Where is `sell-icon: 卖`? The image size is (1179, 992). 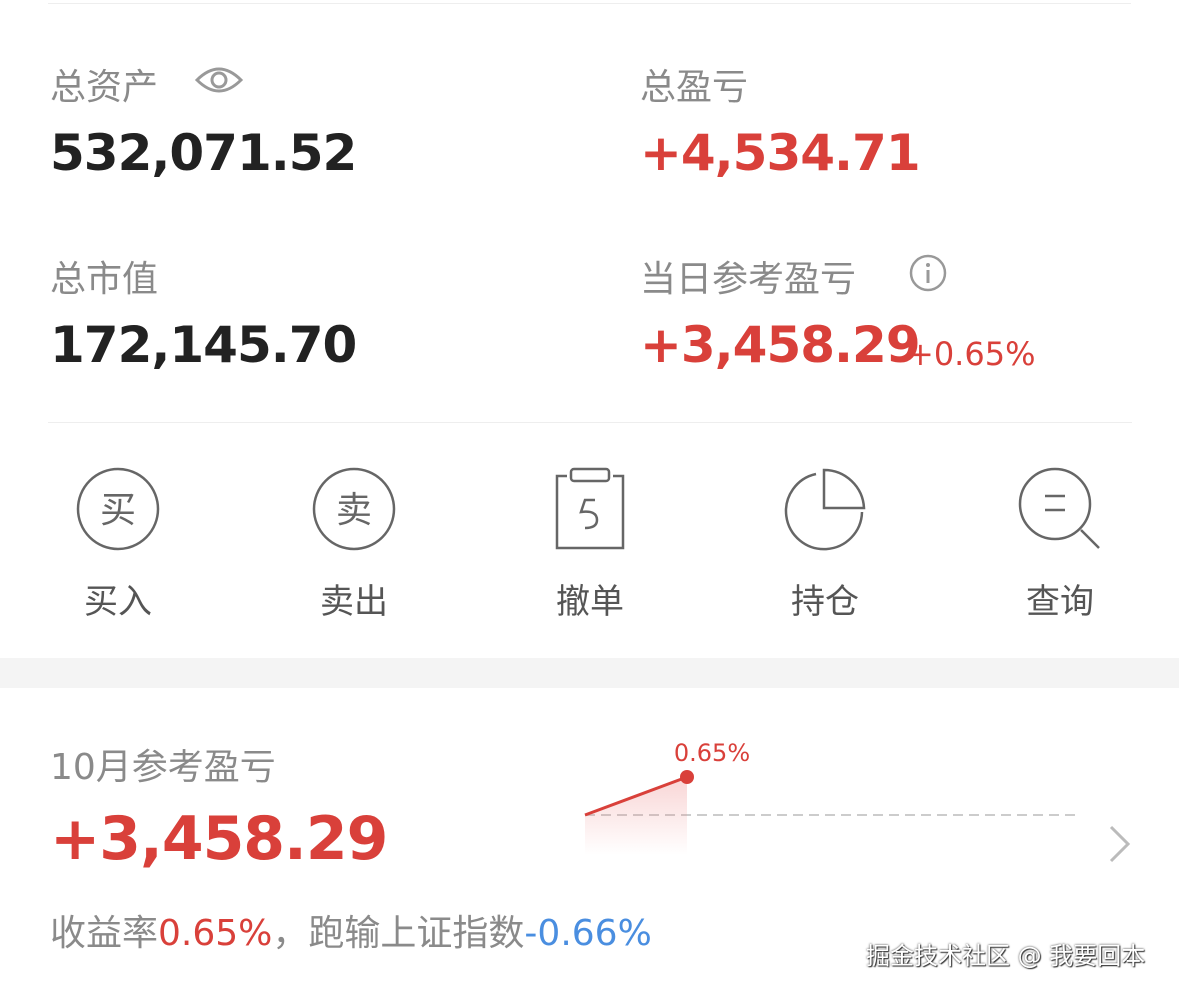 sell-icon: 卖 is located at coordinates (354, 509).